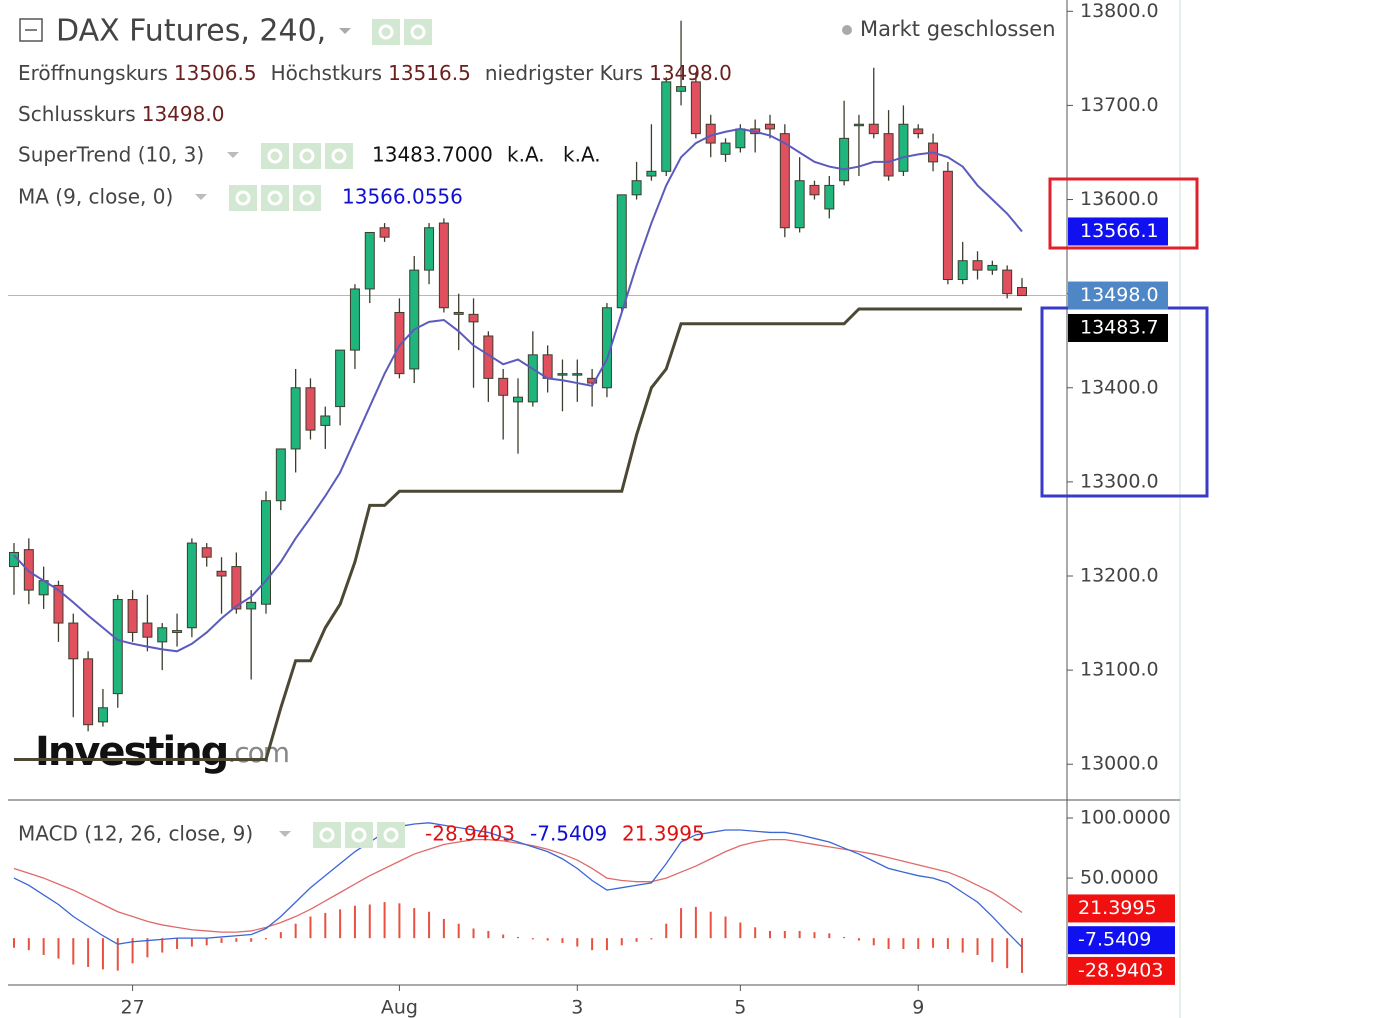 The height and width of the screenshot is (1018, 1395). Describe the element at coordinates (399, 1007) in the screenshot. I see `x-tick-label: Aug` at that location.